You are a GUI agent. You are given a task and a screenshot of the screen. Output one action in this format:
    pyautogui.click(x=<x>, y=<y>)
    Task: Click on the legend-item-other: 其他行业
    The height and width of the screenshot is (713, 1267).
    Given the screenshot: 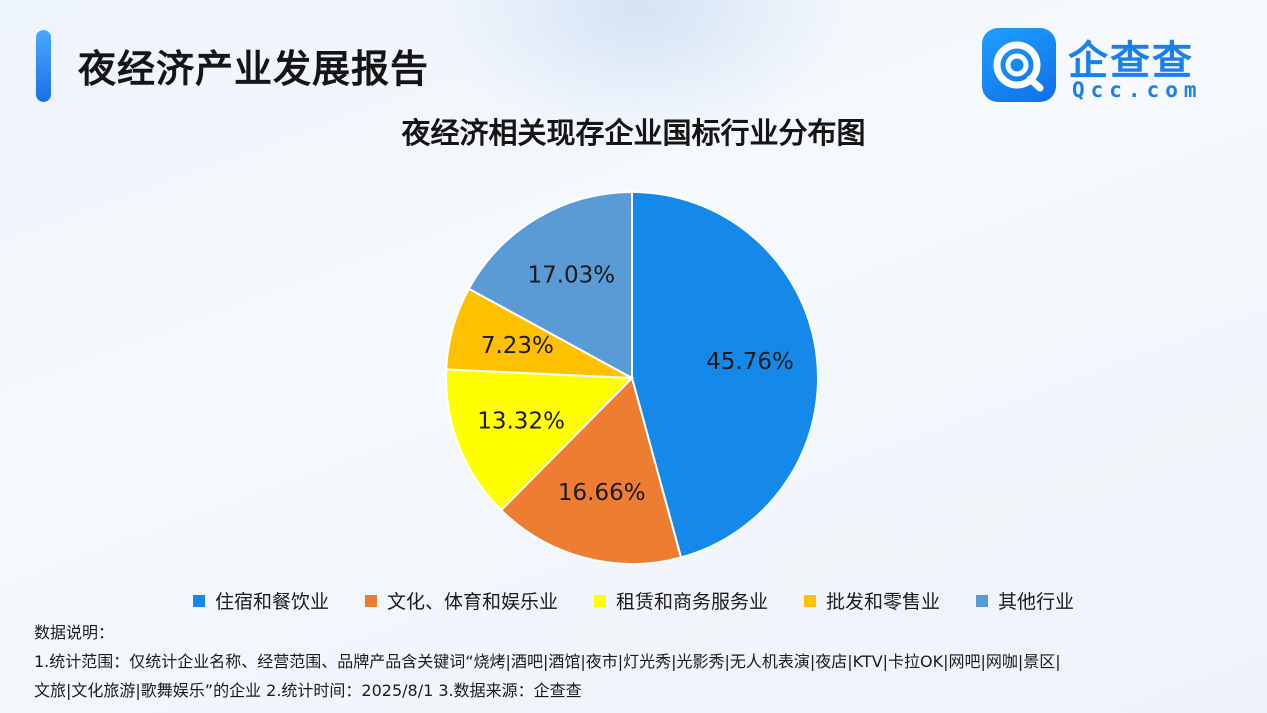 What is the action you would take?
    pyautogui.click(x=1025, y=600)
    